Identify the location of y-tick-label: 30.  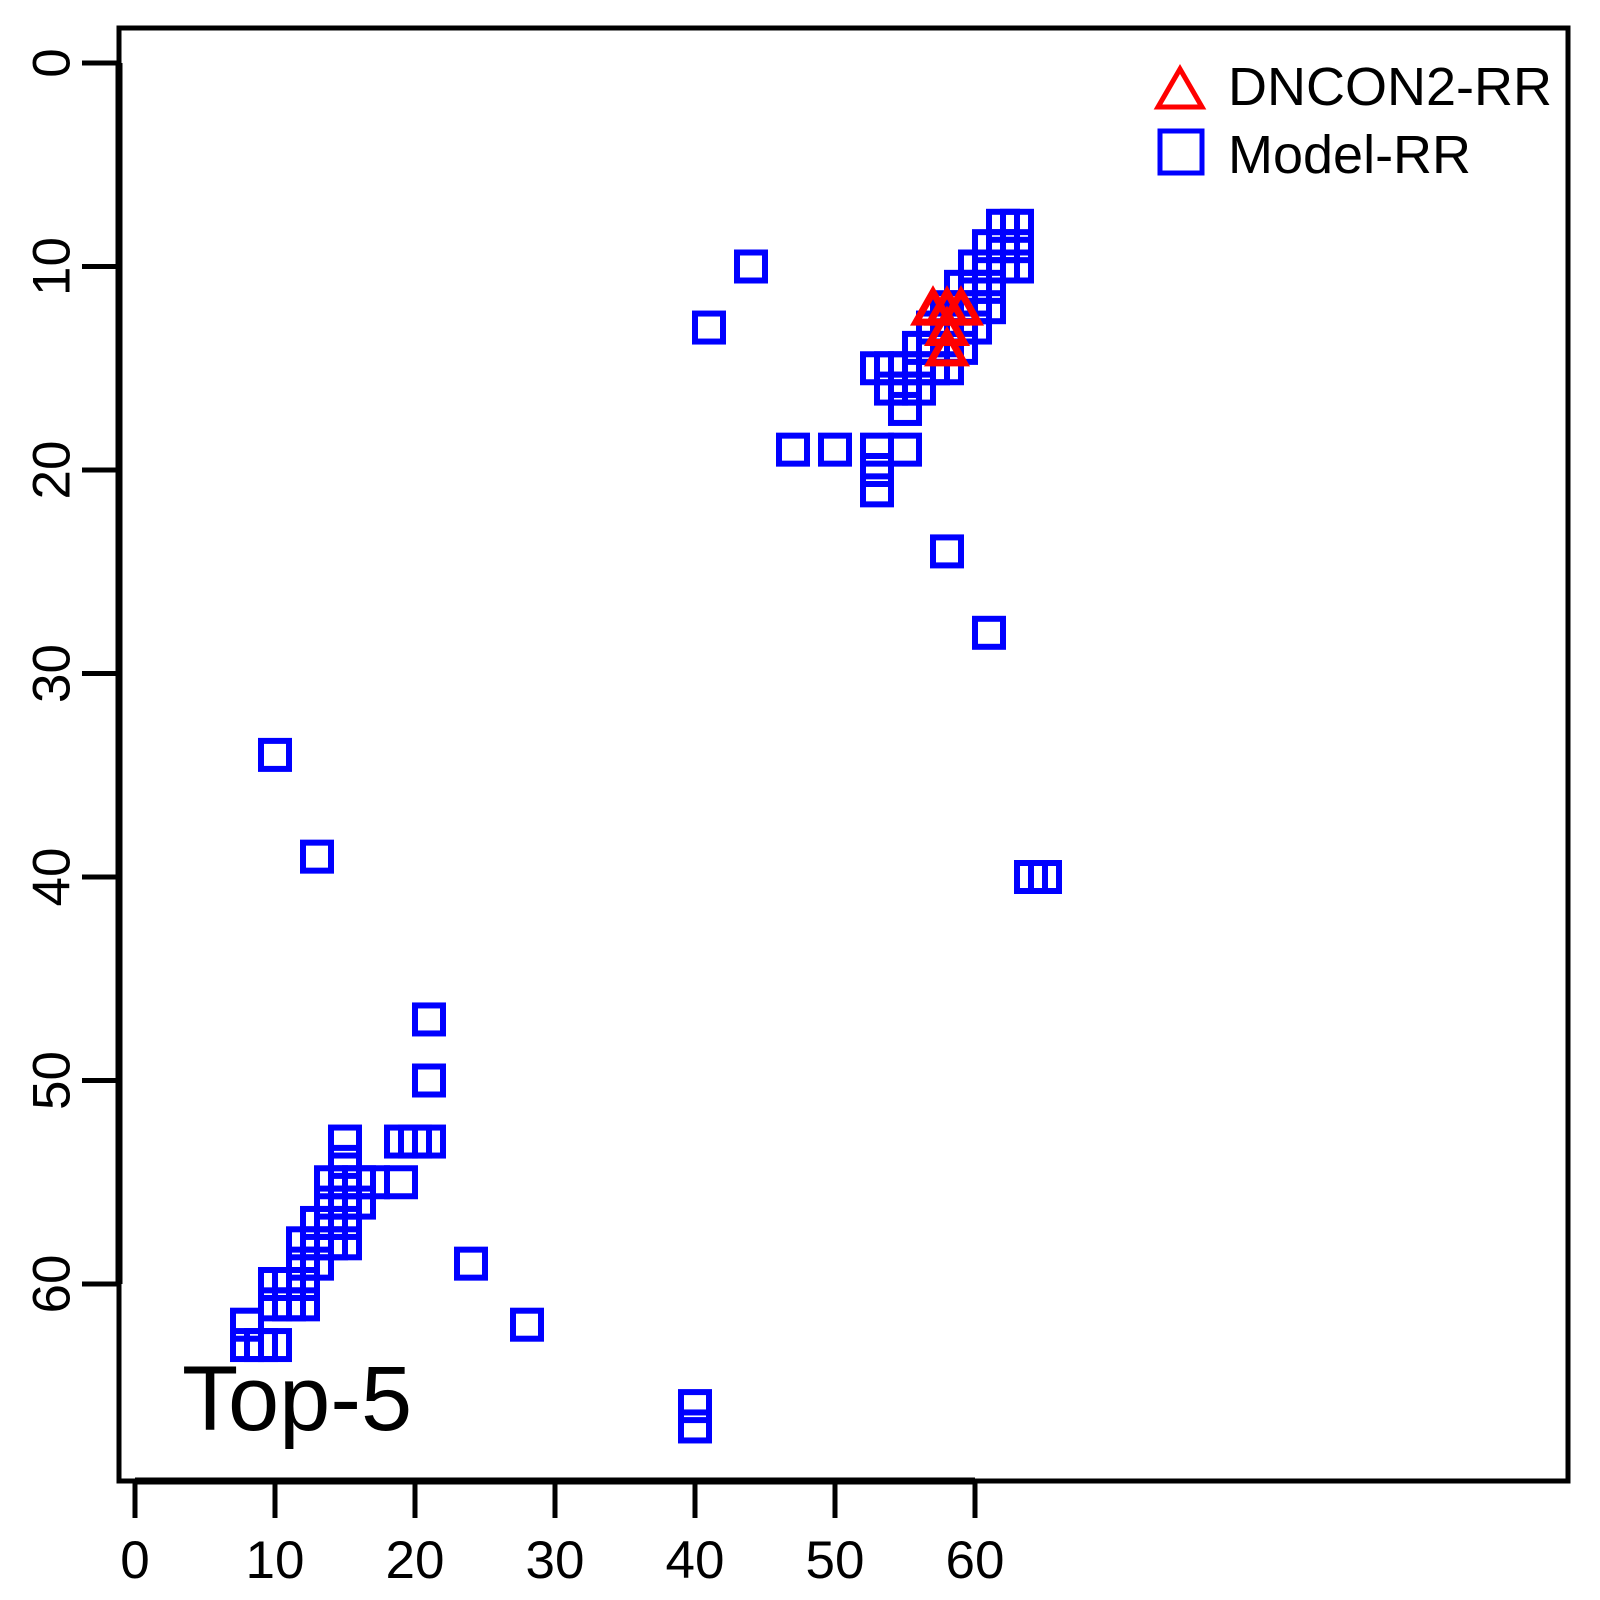
(52, 673).